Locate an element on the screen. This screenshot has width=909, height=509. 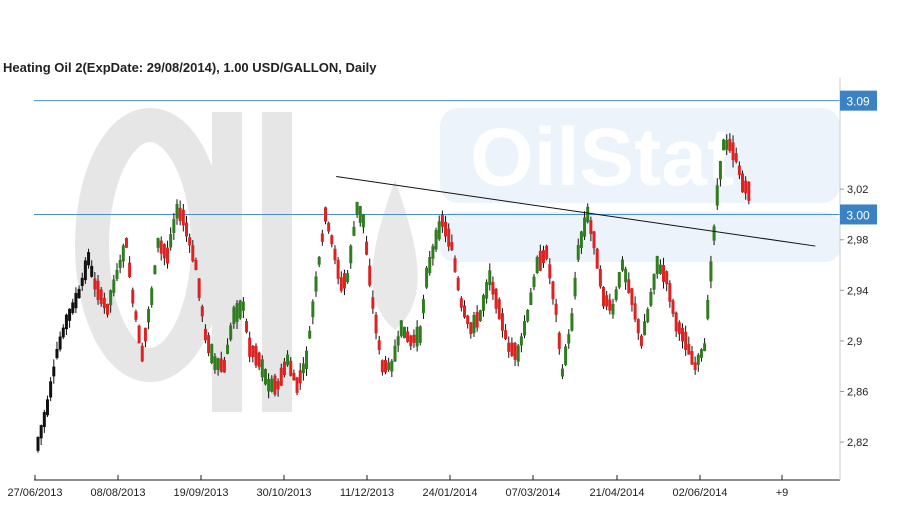
y-tick-label: 2,9 is located at coordinates (854, 342).